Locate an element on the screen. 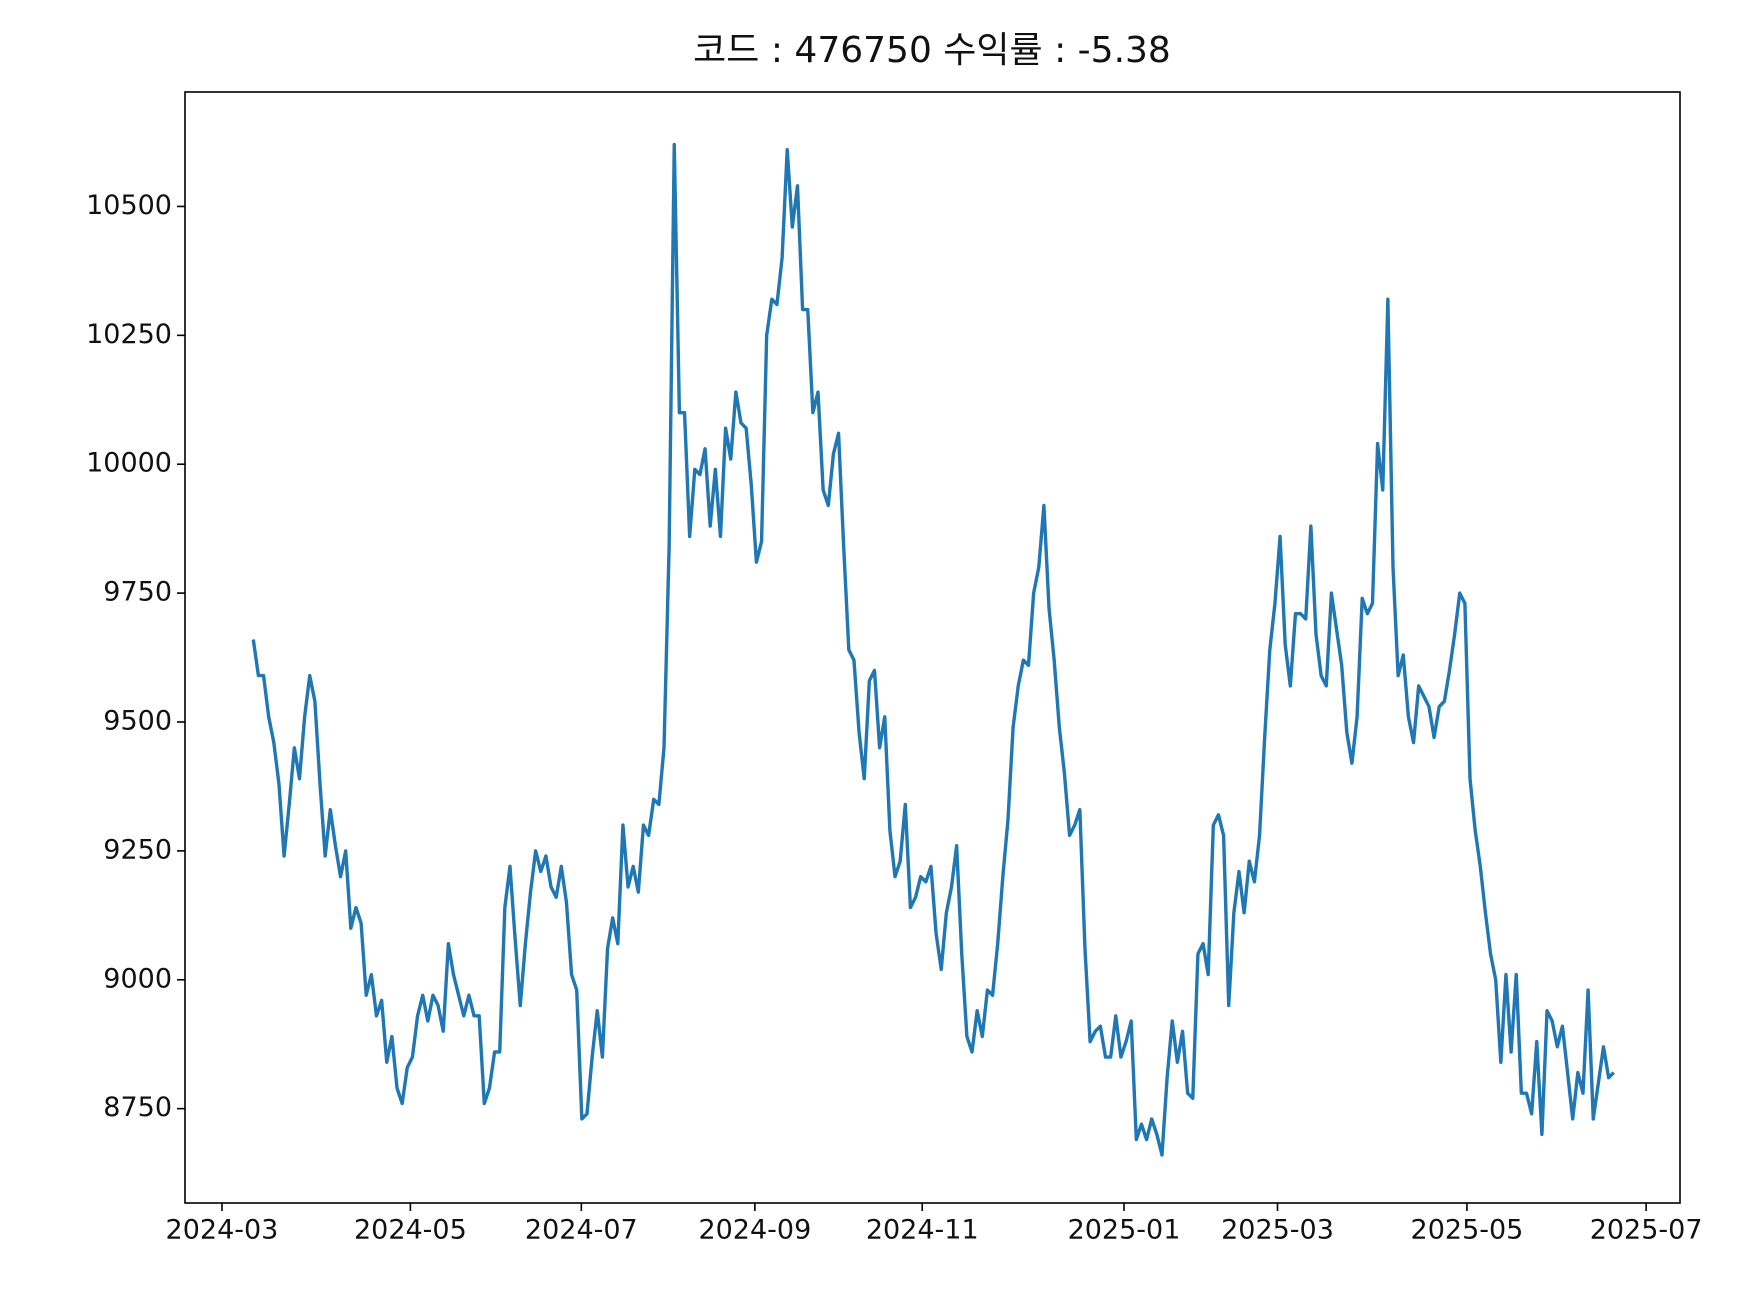  x-tick-label: 2025-07 is located at coordinates (1646, 1230).